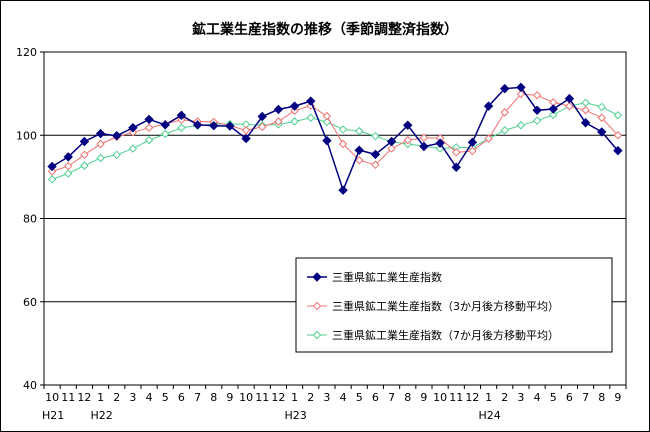 The height and width of the screenshot is (432, 650). What do you see at coordinates (26, 135) in the screenshot?
I see `y-tick-label: 100` at bounding box center [26, 135].